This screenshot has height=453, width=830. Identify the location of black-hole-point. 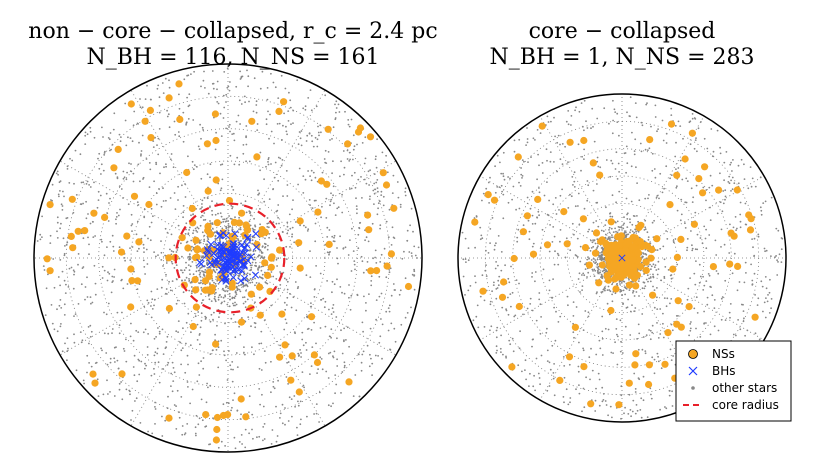
(207, 255).